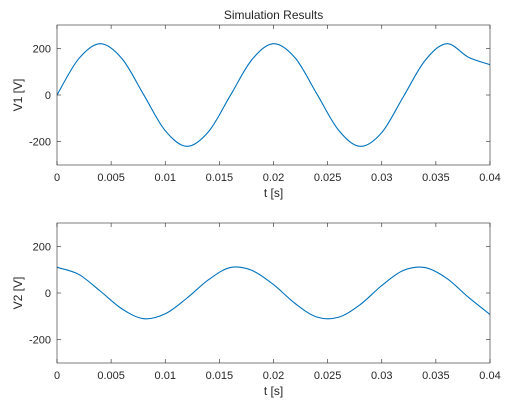 The height and width of the screenshot is (413, 519). I want to click on y-axis-label: V1 [V], so click(18, 95).